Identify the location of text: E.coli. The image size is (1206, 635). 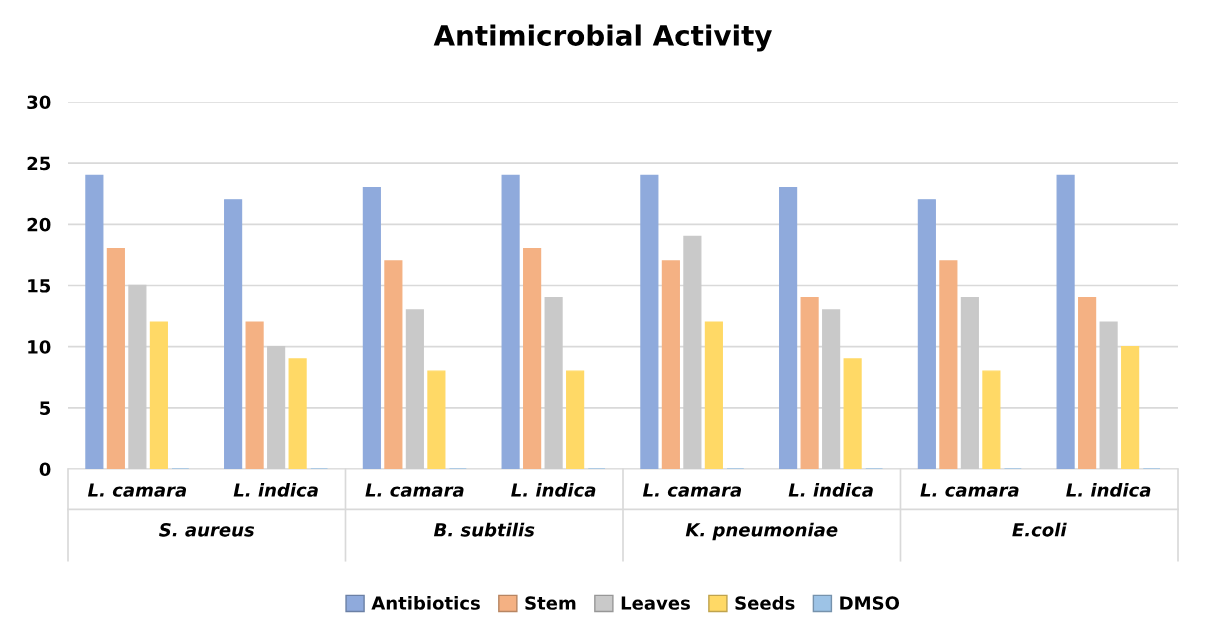
(1039, 529).